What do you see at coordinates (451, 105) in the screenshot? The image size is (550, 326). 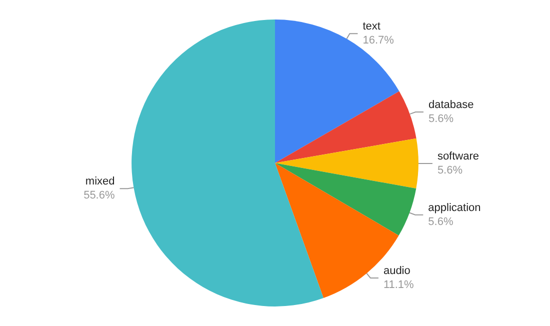 I see `slice-label: database` at bounding box center [451, 105].